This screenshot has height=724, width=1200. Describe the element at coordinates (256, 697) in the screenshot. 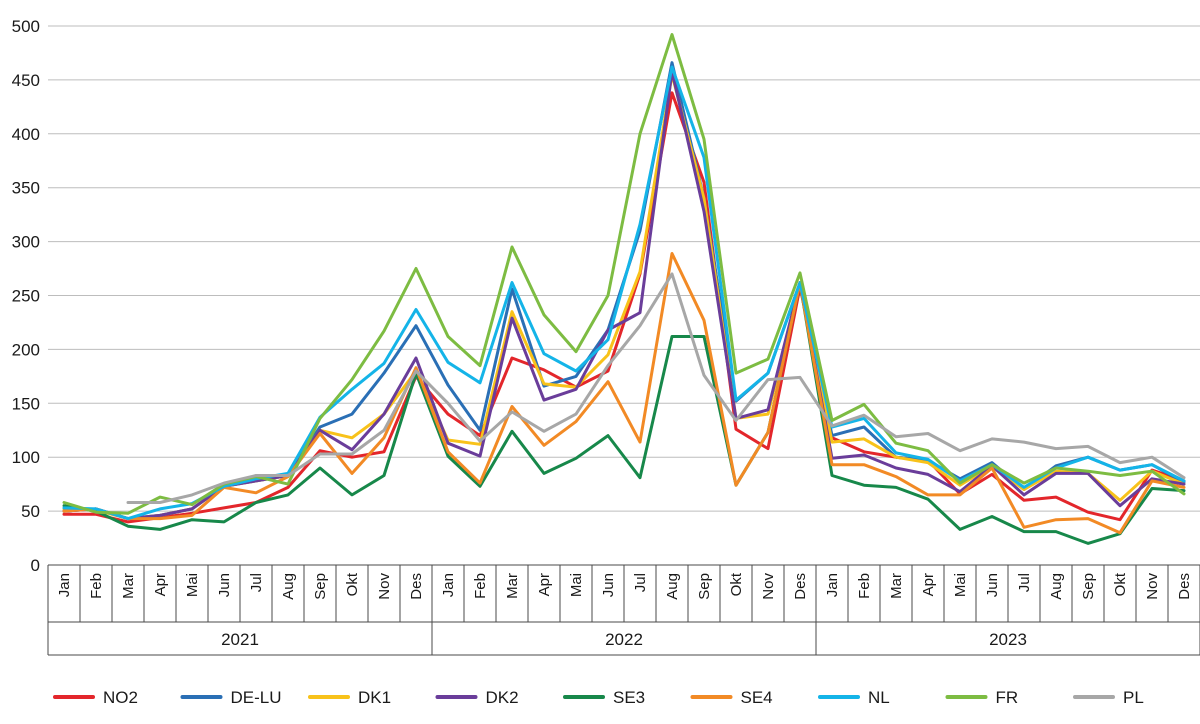

I see `legend-label-de-lu: DE-LU` at that location.